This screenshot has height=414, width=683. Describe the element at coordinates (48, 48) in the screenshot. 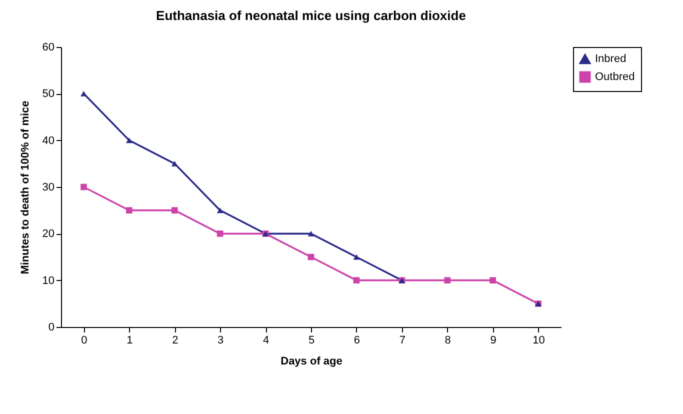

I see `y-tick-label: 60` at that location.